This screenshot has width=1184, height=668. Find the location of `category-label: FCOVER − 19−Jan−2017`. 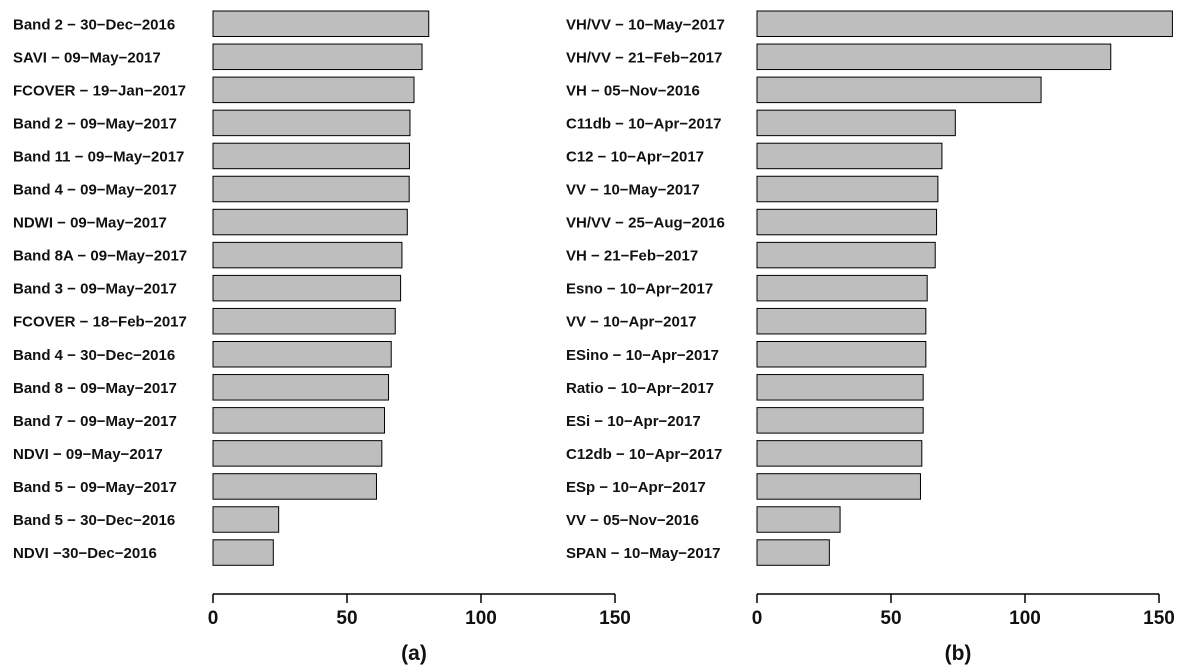

category-label: FCOVER − 19−Jan−2017 is located at coordinates (99, 90).